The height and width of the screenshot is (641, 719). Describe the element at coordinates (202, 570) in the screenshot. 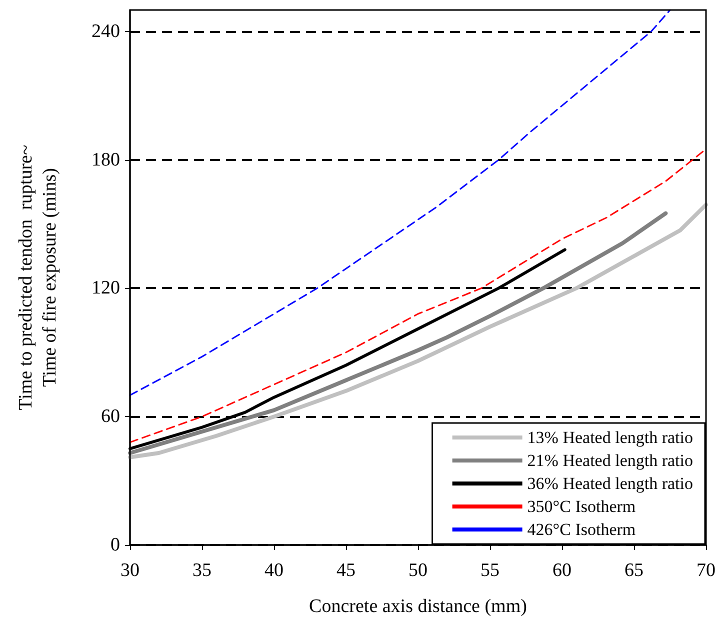

I see `x-tick-label: 35` at that location.